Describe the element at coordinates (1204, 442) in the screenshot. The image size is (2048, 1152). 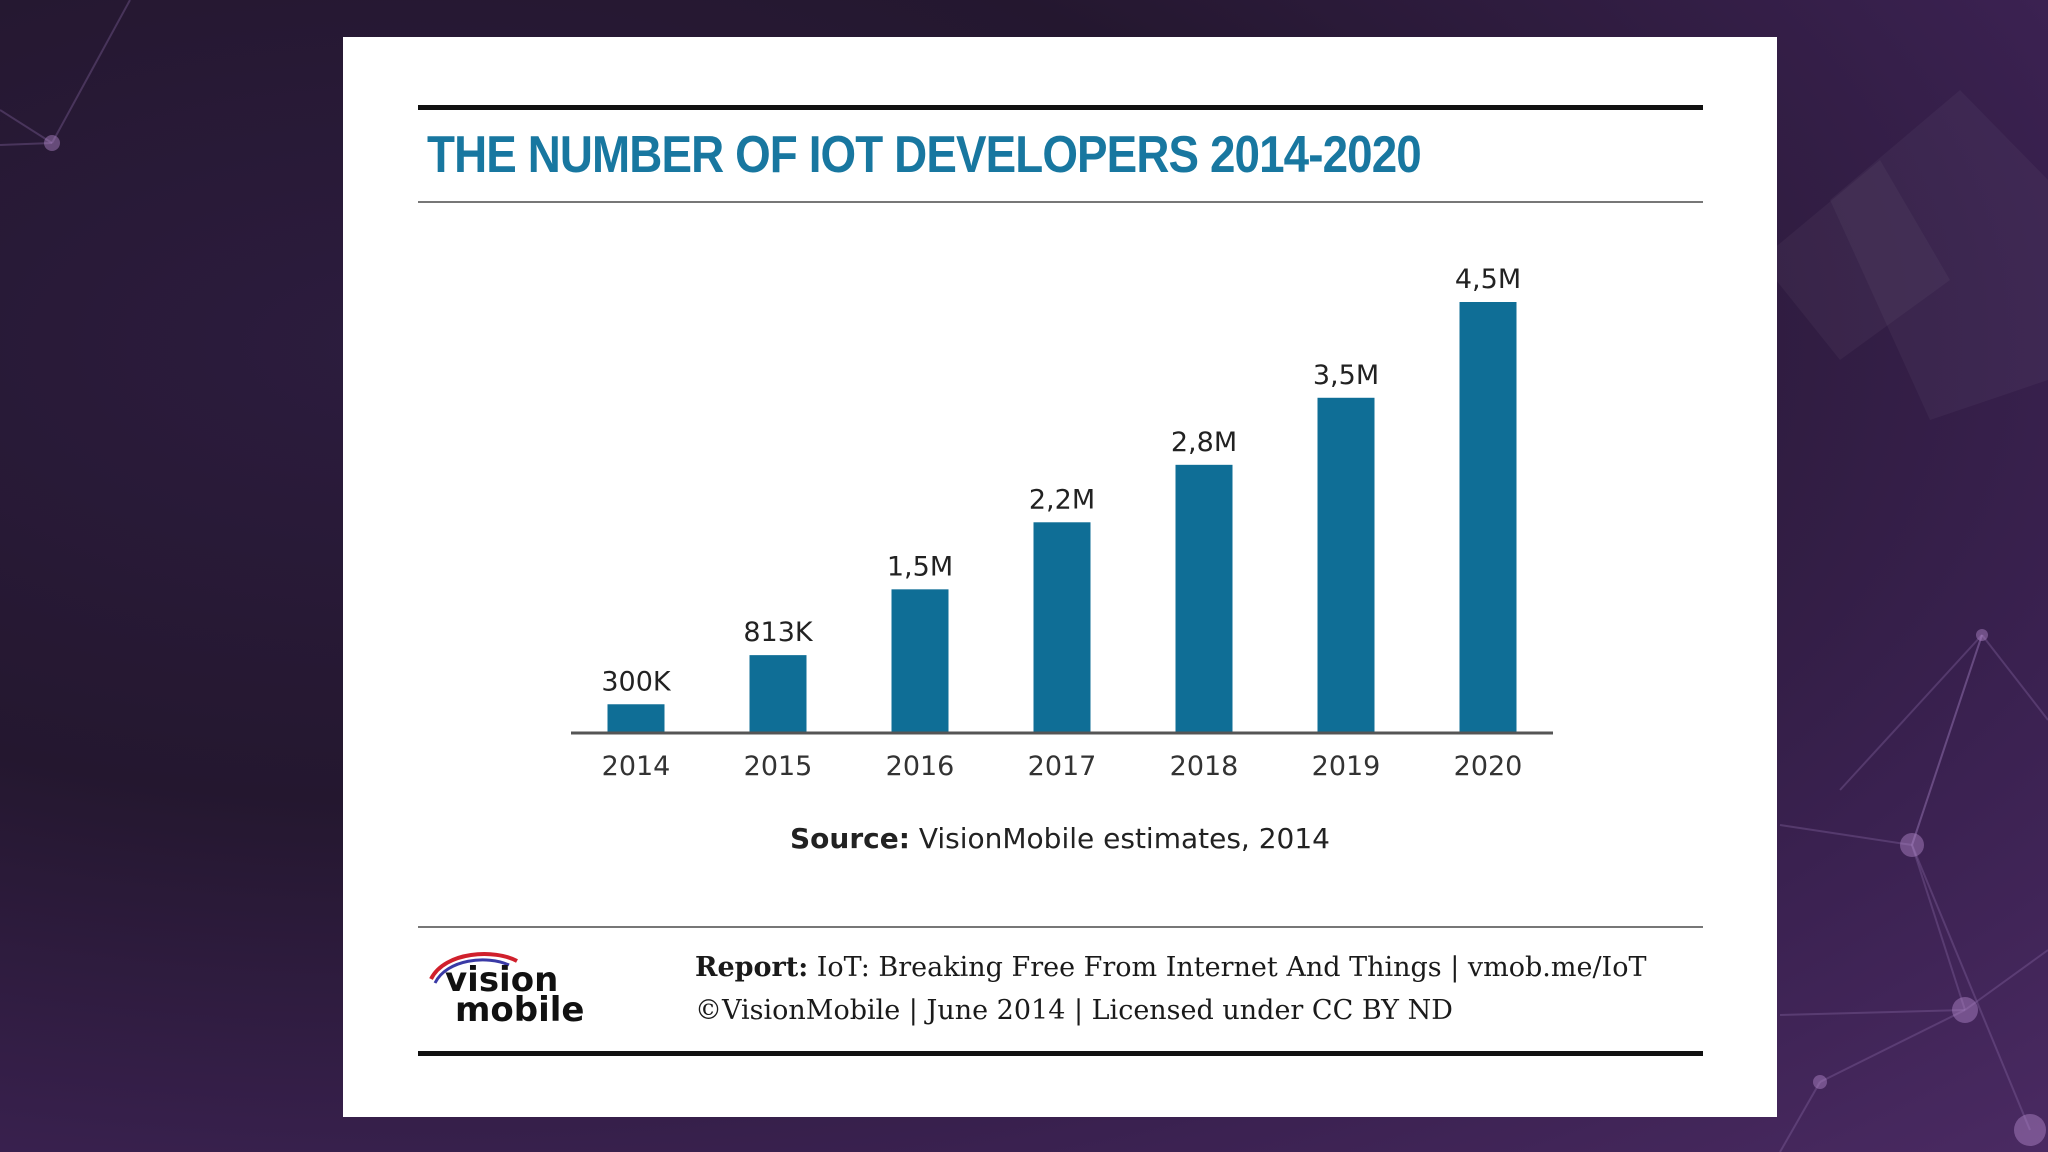
I see `value-label-2018: 2,8M` at that location.